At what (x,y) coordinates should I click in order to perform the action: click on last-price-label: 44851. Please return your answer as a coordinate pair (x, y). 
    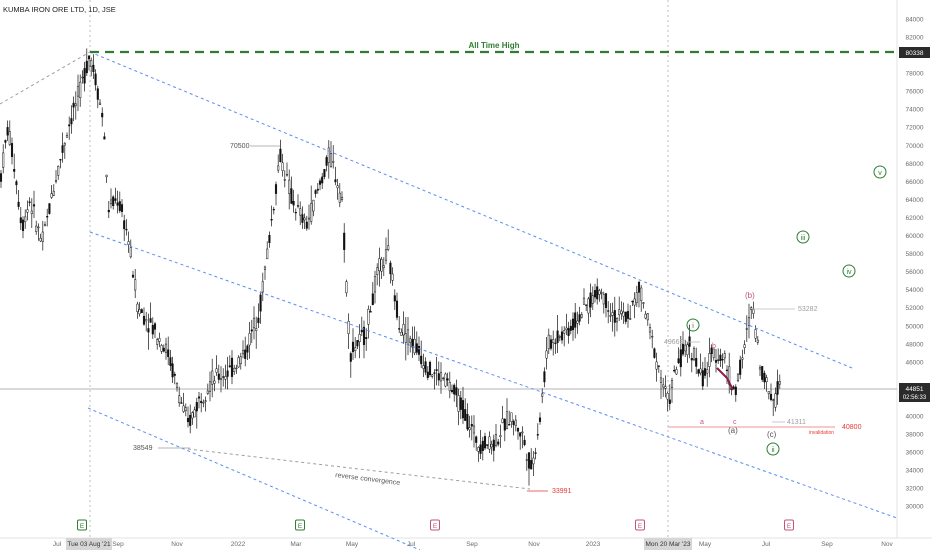
    Looking at the image, I should click on (914, 389).